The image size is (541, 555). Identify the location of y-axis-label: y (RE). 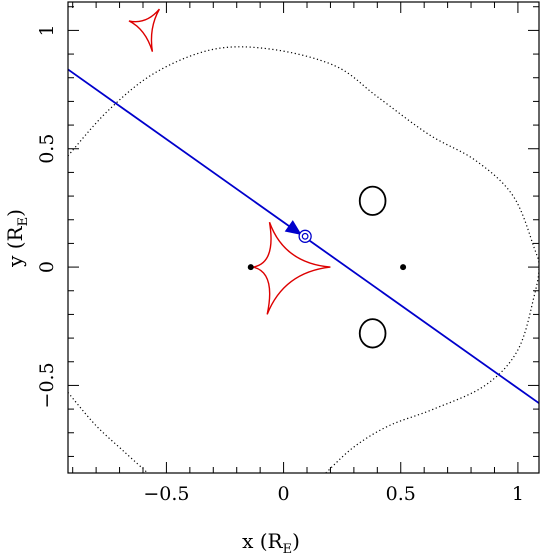
(17, 238).